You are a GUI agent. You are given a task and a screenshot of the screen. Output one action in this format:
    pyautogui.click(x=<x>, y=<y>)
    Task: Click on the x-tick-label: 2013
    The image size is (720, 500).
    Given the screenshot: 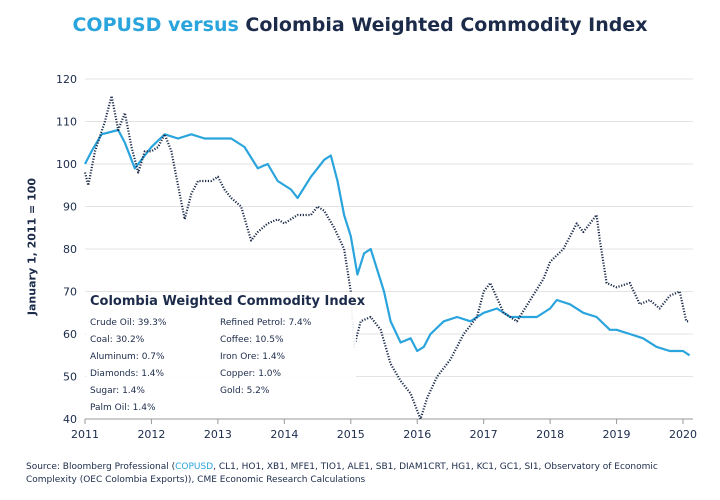 What is the action you would take?
    pyautogui.click(x=218, y=434)
    